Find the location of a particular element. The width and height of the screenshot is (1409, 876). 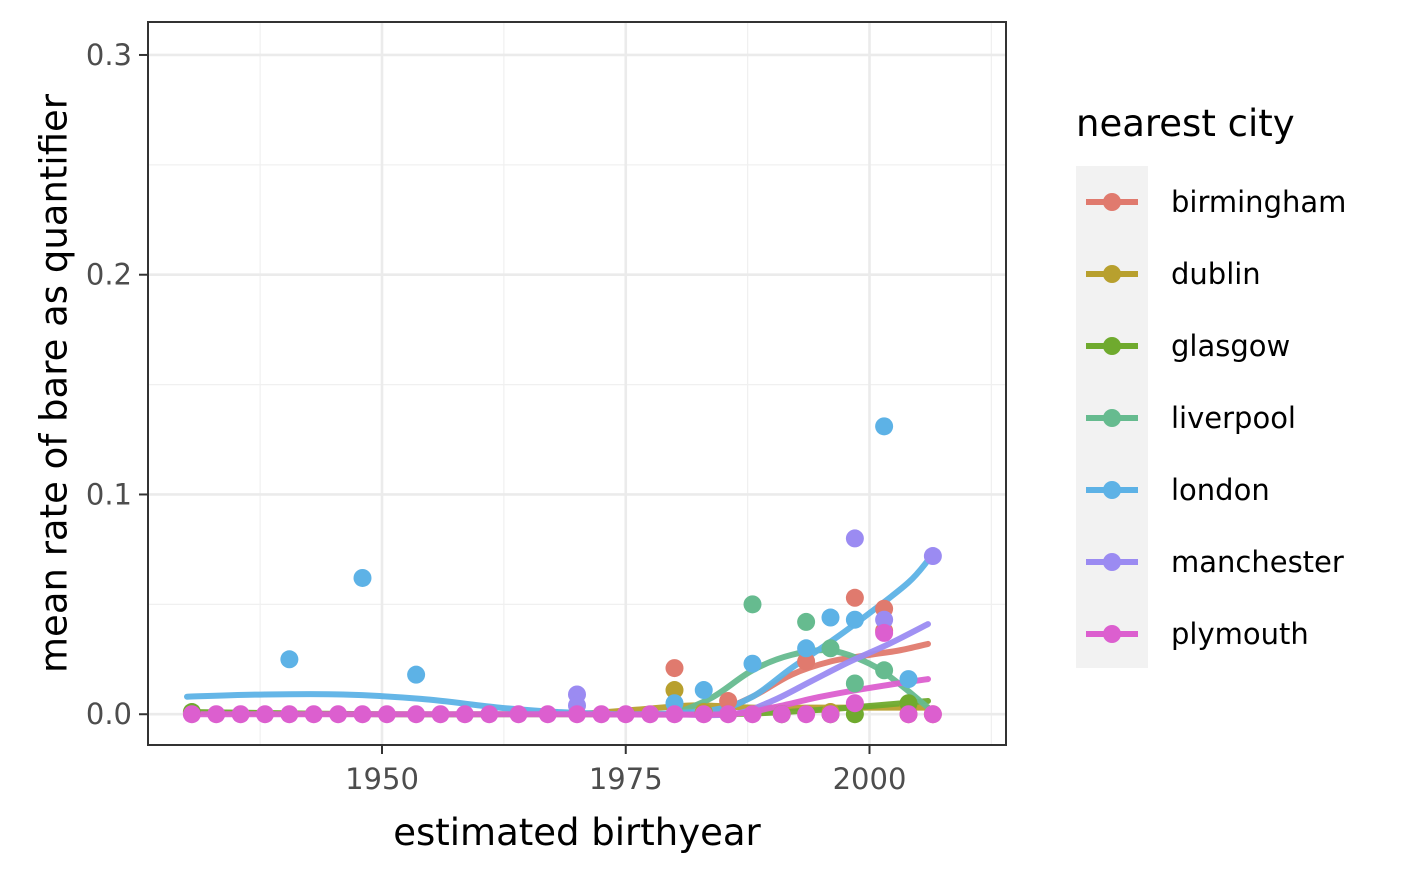

smooth-lines is located at coordinates (557, 638).